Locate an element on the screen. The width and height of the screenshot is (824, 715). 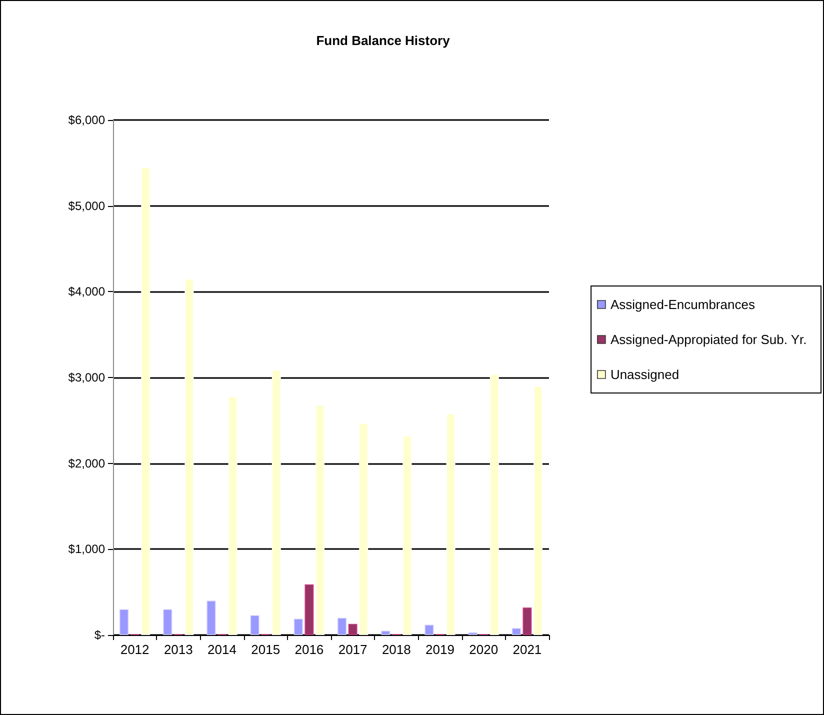
y-tick-label: $4,000 is located at coordinates (87, 291).